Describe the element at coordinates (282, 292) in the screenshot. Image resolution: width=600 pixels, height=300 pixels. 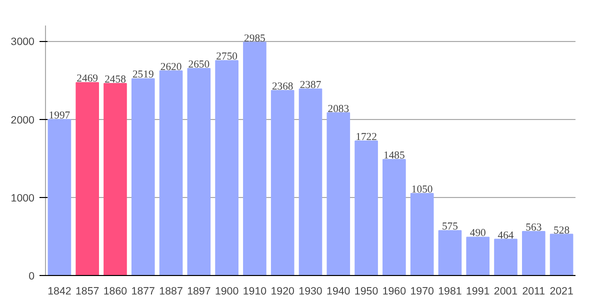
I see `x-tick-label: 1920` at that location.